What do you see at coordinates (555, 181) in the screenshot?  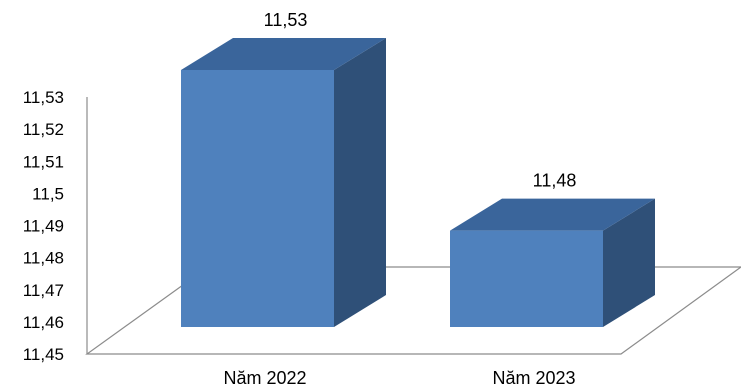 I see `data-label: 11,48` at bounding box center [555, 181].